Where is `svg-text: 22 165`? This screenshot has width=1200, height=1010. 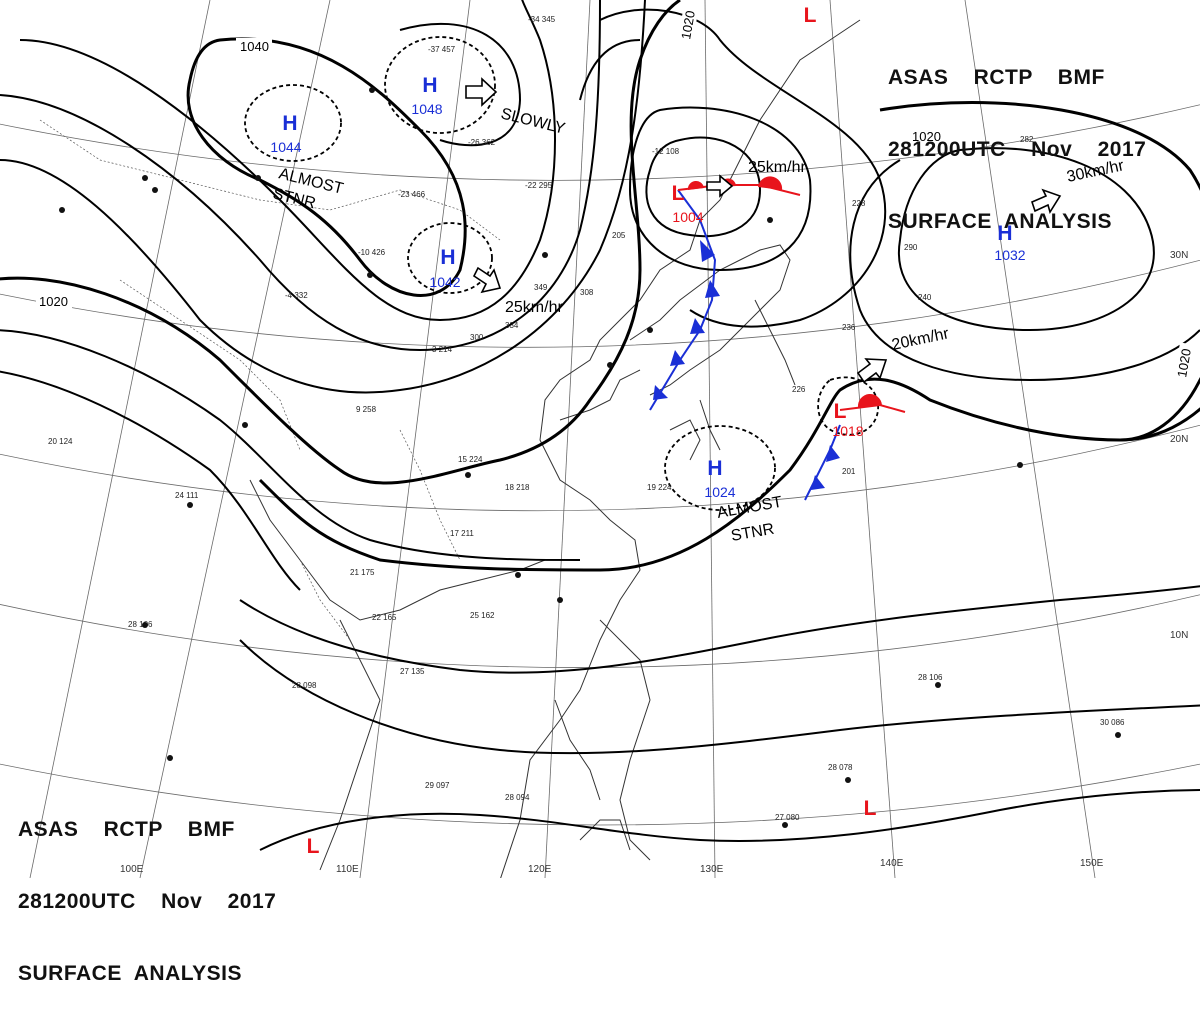
svg-text: 22 165 is located at coordinates (384, 617).